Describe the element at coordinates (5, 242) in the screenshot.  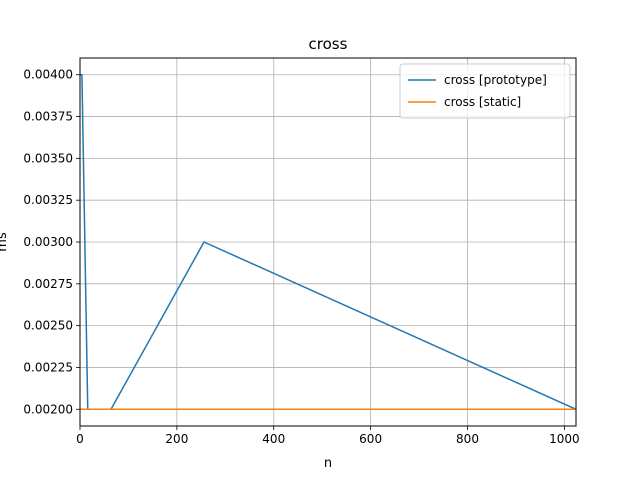
I see `y-axis-label: ms` at that location.